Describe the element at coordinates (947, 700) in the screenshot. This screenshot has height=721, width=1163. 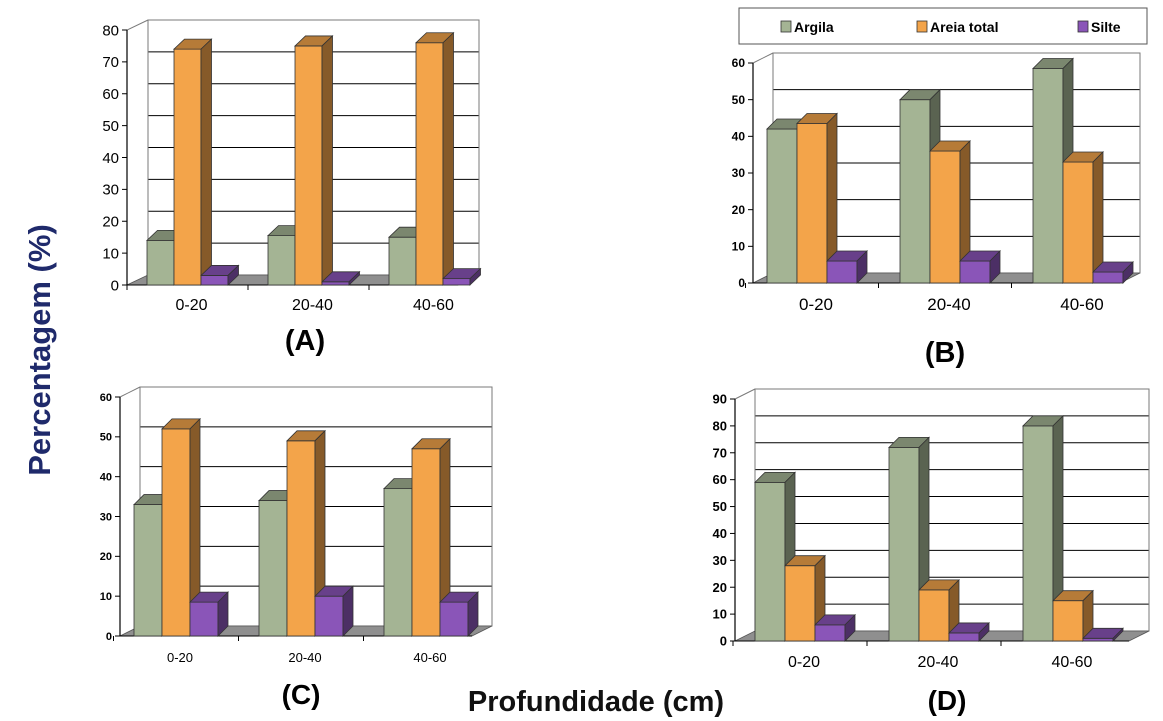
I see `panel-label: (D)` at that location.